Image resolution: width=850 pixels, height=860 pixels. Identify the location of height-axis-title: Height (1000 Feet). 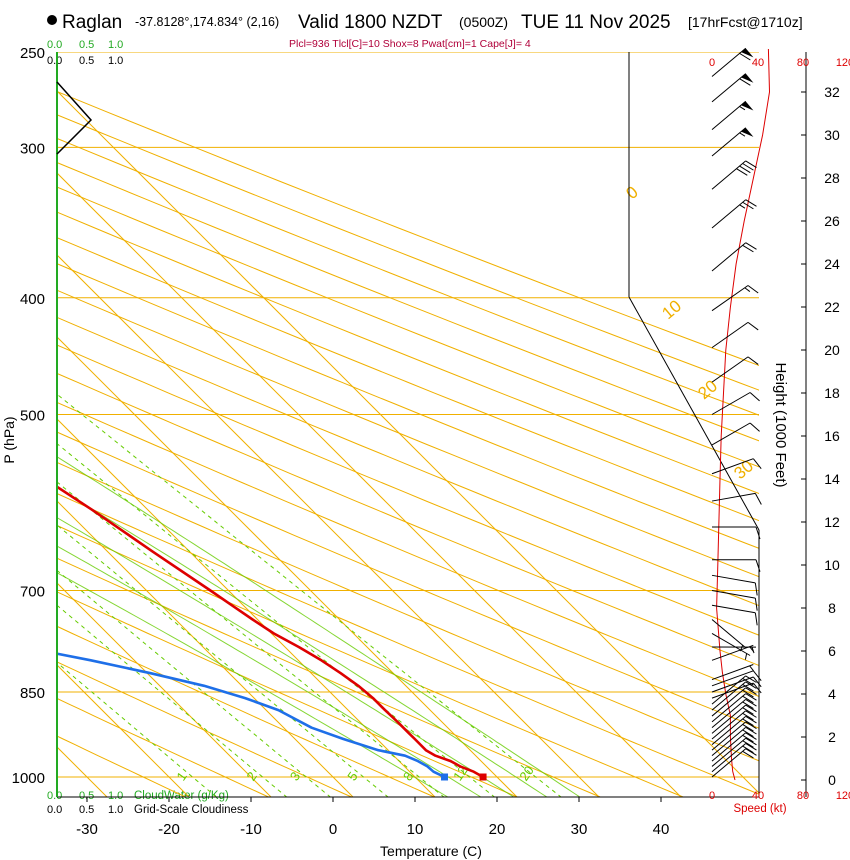
(780, 424).